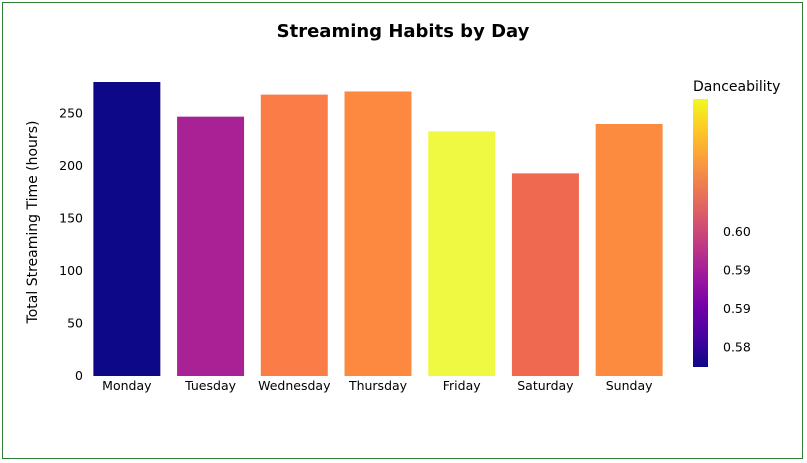 The height and width of the screenshot is (463, 807). Describe the element at coordinates (33, 223) in the screenshot. I see `y-axis-title: Total Streaming Time (hours)` at that location.